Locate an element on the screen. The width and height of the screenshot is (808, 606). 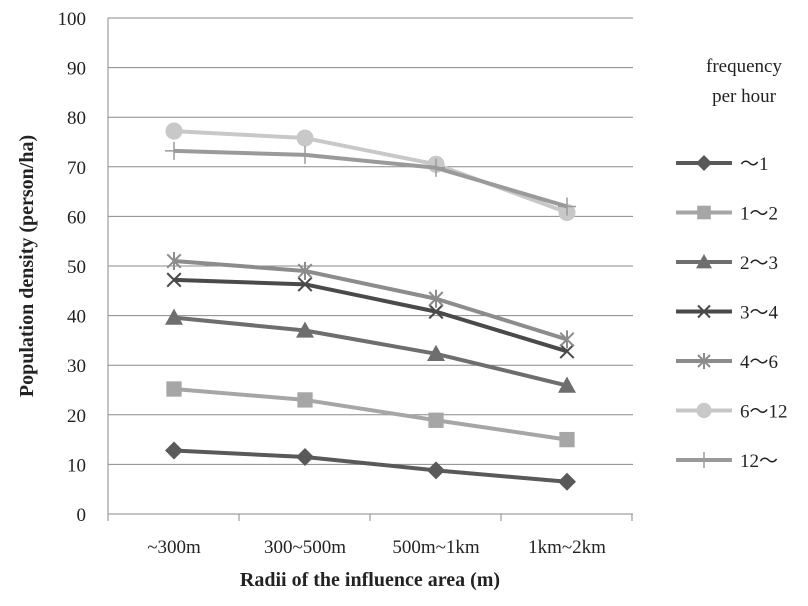
legend-label: 4～6 is located at coordinates (759, 362).